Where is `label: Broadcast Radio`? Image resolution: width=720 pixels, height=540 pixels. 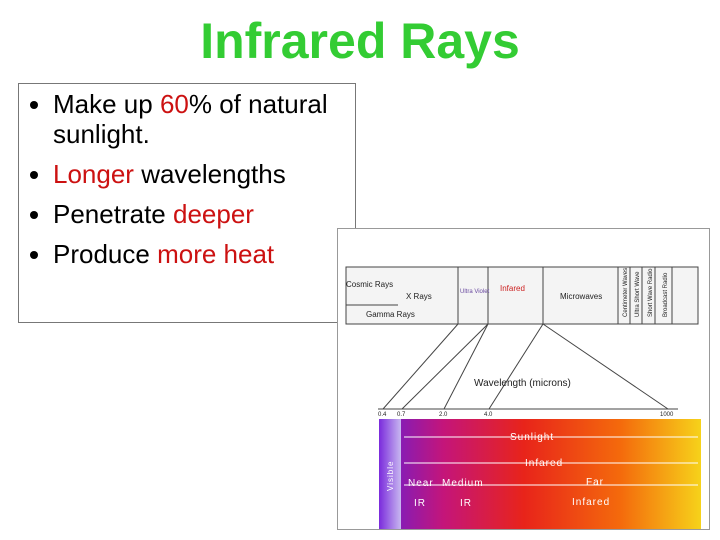 label: Broadcast Radio is located at coordinates (666, 294).